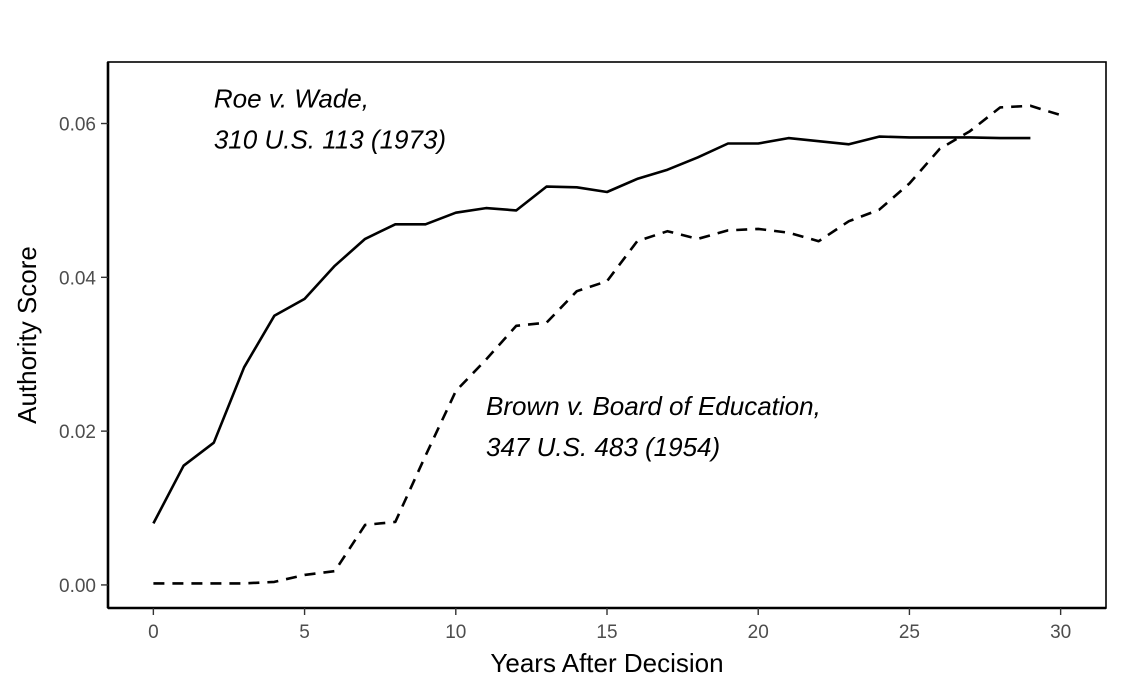 Image resolution: width=1122 pixels, height=693 pixels. Describe the element at coordinates (291, 98) in the screenshot. I see `annotation-line: Roe v. Wade,` at that location.